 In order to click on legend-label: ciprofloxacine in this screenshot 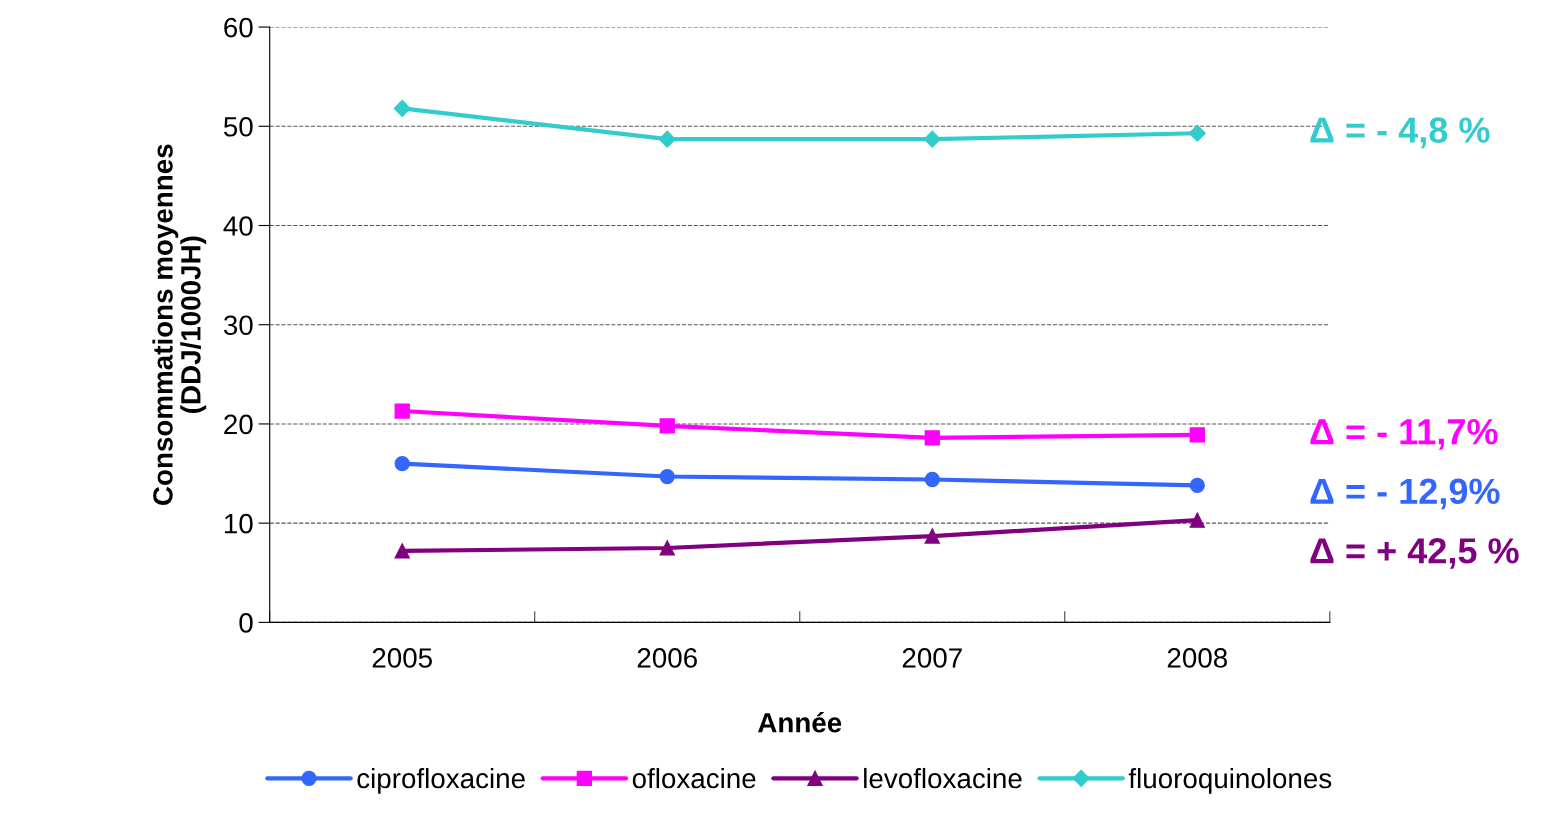, I will do `click(441, 780)`.